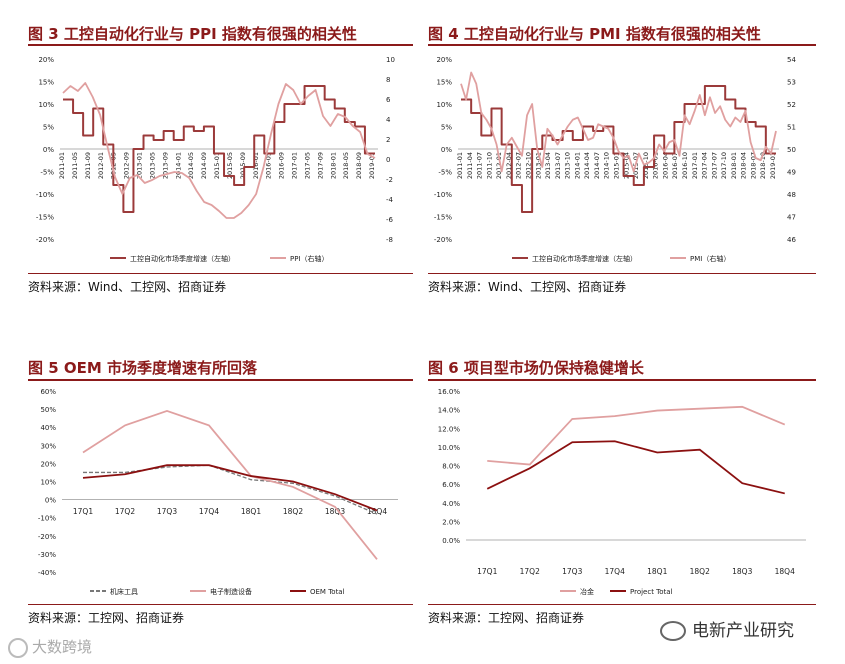  I want to click on y-tick-label: 0.0%, so click(451, 541).